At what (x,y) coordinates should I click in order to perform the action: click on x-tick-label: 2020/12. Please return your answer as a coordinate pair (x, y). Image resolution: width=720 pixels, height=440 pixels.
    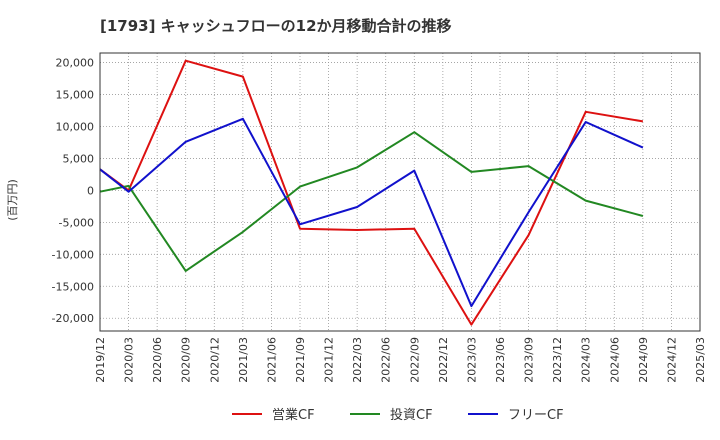
    Looking at the image, I should click on (214, 360).